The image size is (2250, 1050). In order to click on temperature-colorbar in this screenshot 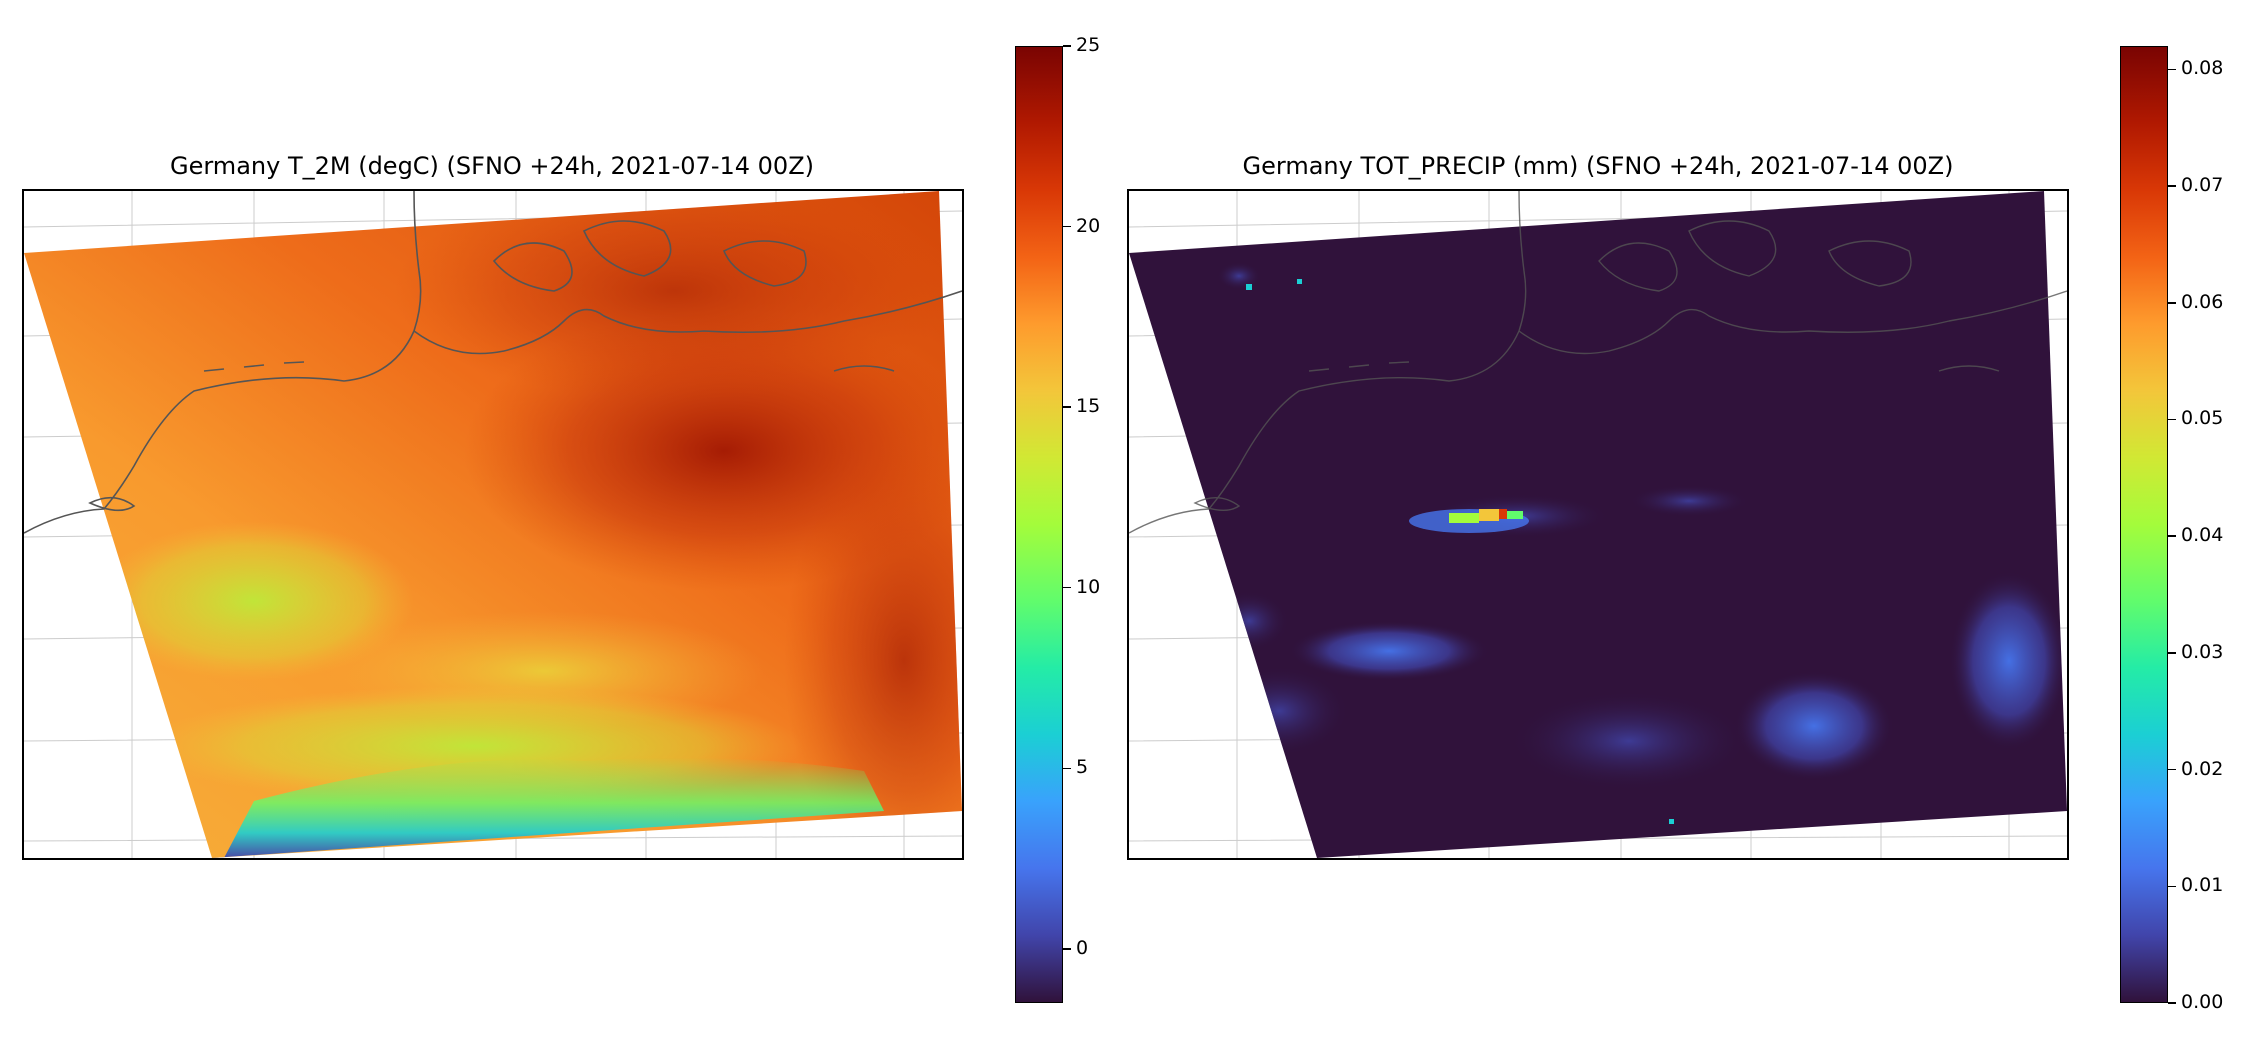, I will do `click(1039, 524)`.